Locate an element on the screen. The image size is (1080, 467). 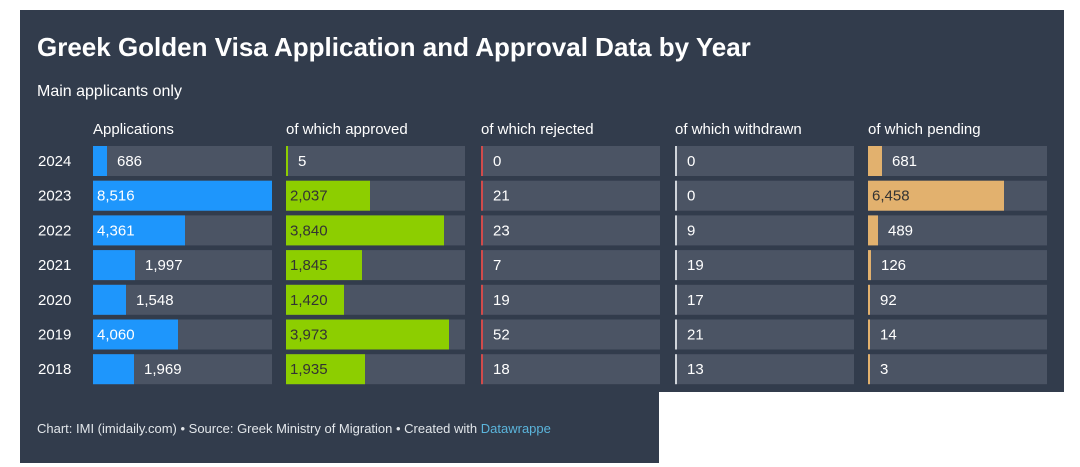
value-label: 1,548 is located at coordinates (155, 300).